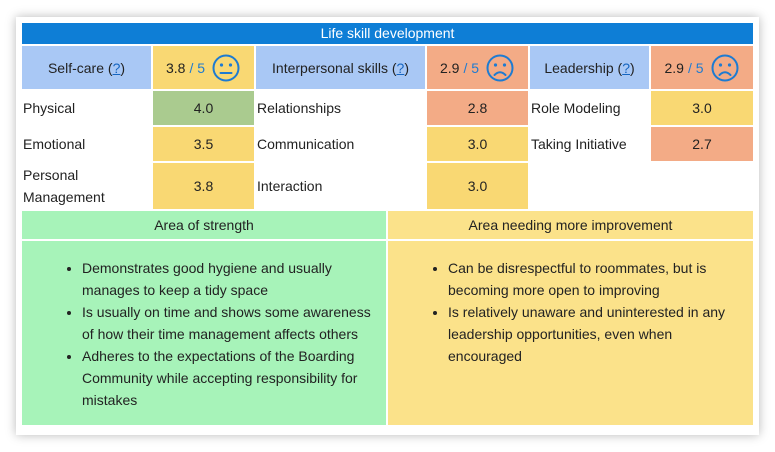 This screenshot has height=452, width=775. I want to click on self-care-score: 3.8 / 5, so click(203, 67).